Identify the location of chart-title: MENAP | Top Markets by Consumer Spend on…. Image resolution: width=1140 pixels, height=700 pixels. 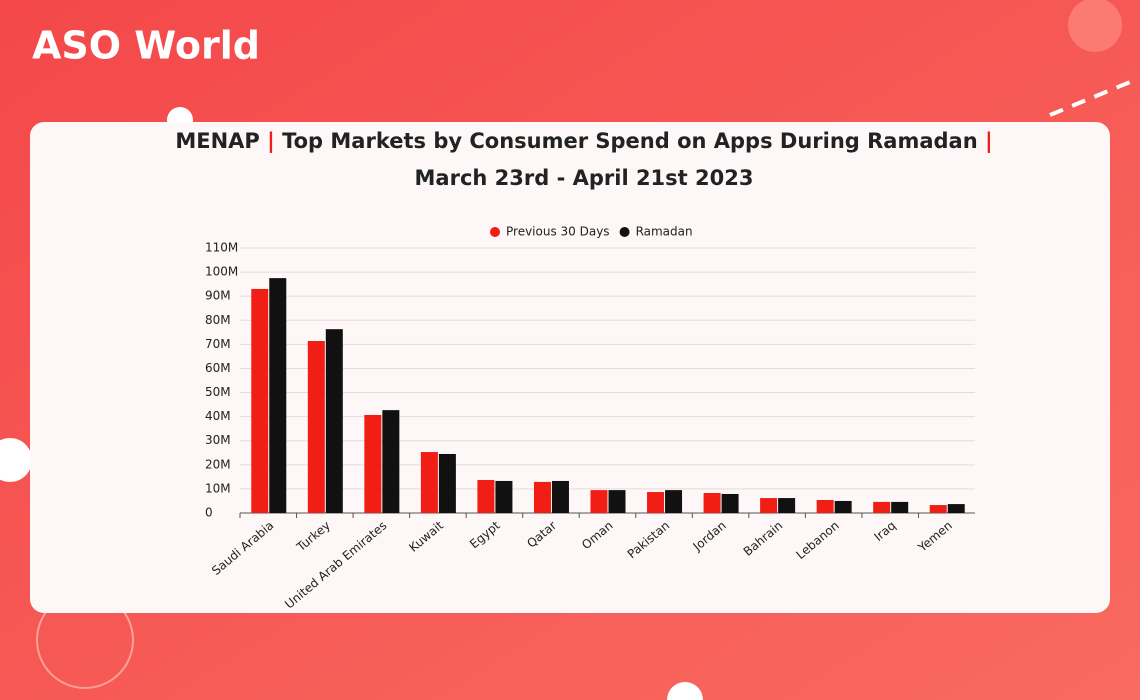
(583, 141).